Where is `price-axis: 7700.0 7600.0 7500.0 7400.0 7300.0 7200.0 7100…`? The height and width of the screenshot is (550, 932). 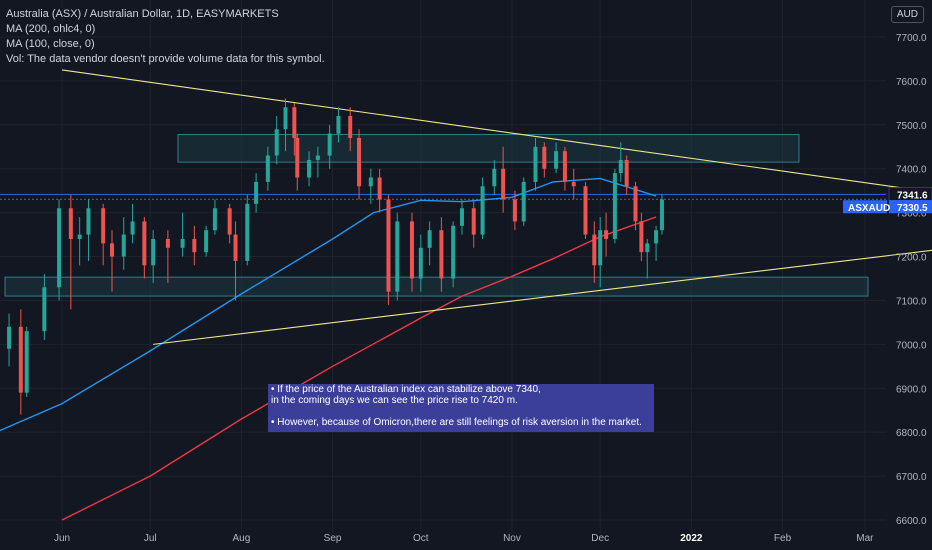
price-axis: 7700.0 7600.0 7500.0 7400.0 7300.0 7200.0 7100… is located at coordinates (911, 280).